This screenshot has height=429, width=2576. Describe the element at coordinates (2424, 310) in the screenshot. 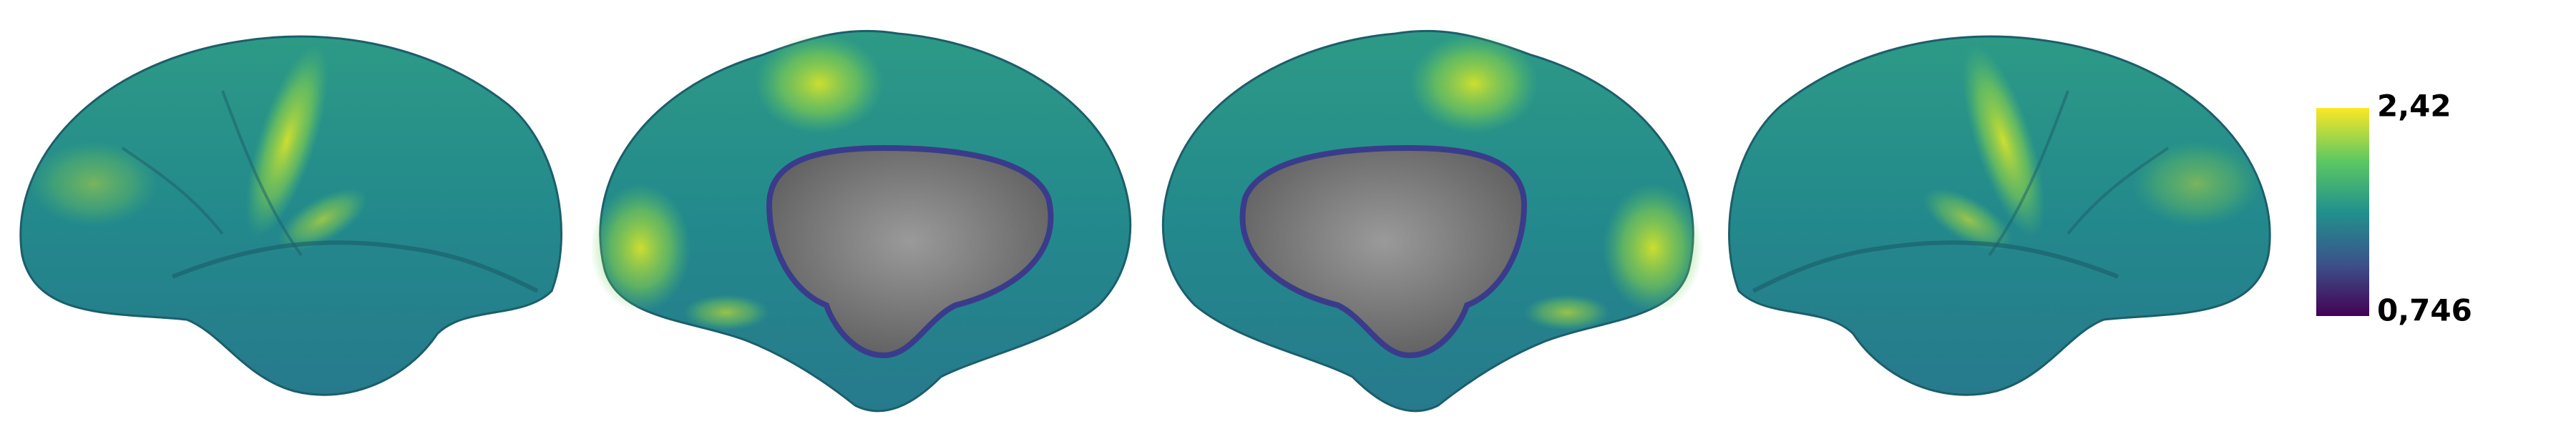

I see `colorbar-min-label: 0,746` at that location.